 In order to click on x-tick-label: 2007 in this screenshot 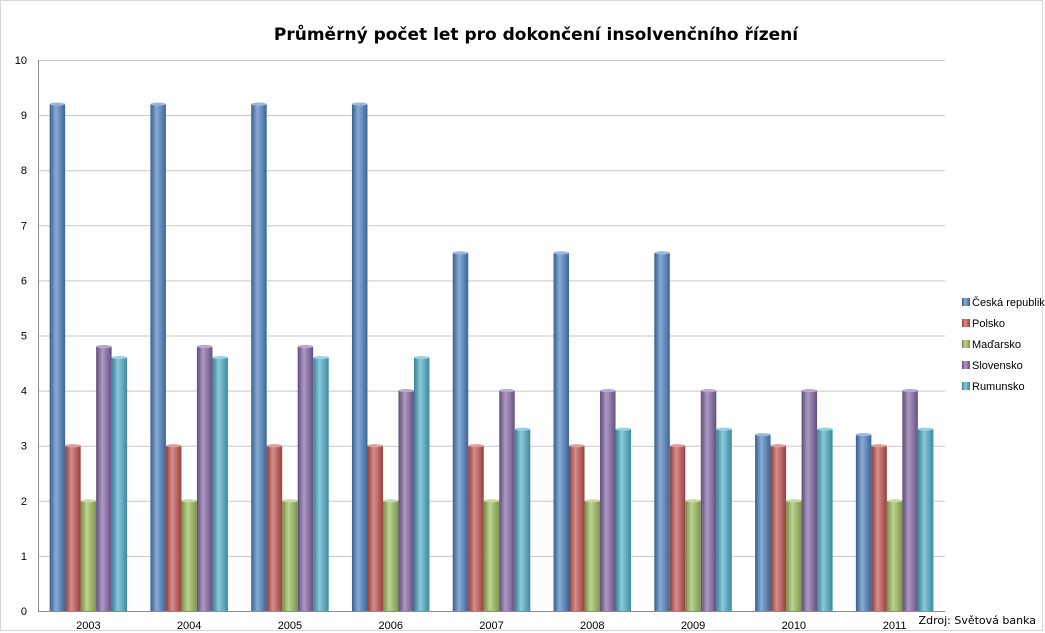, I will do `click(491, 626)`.